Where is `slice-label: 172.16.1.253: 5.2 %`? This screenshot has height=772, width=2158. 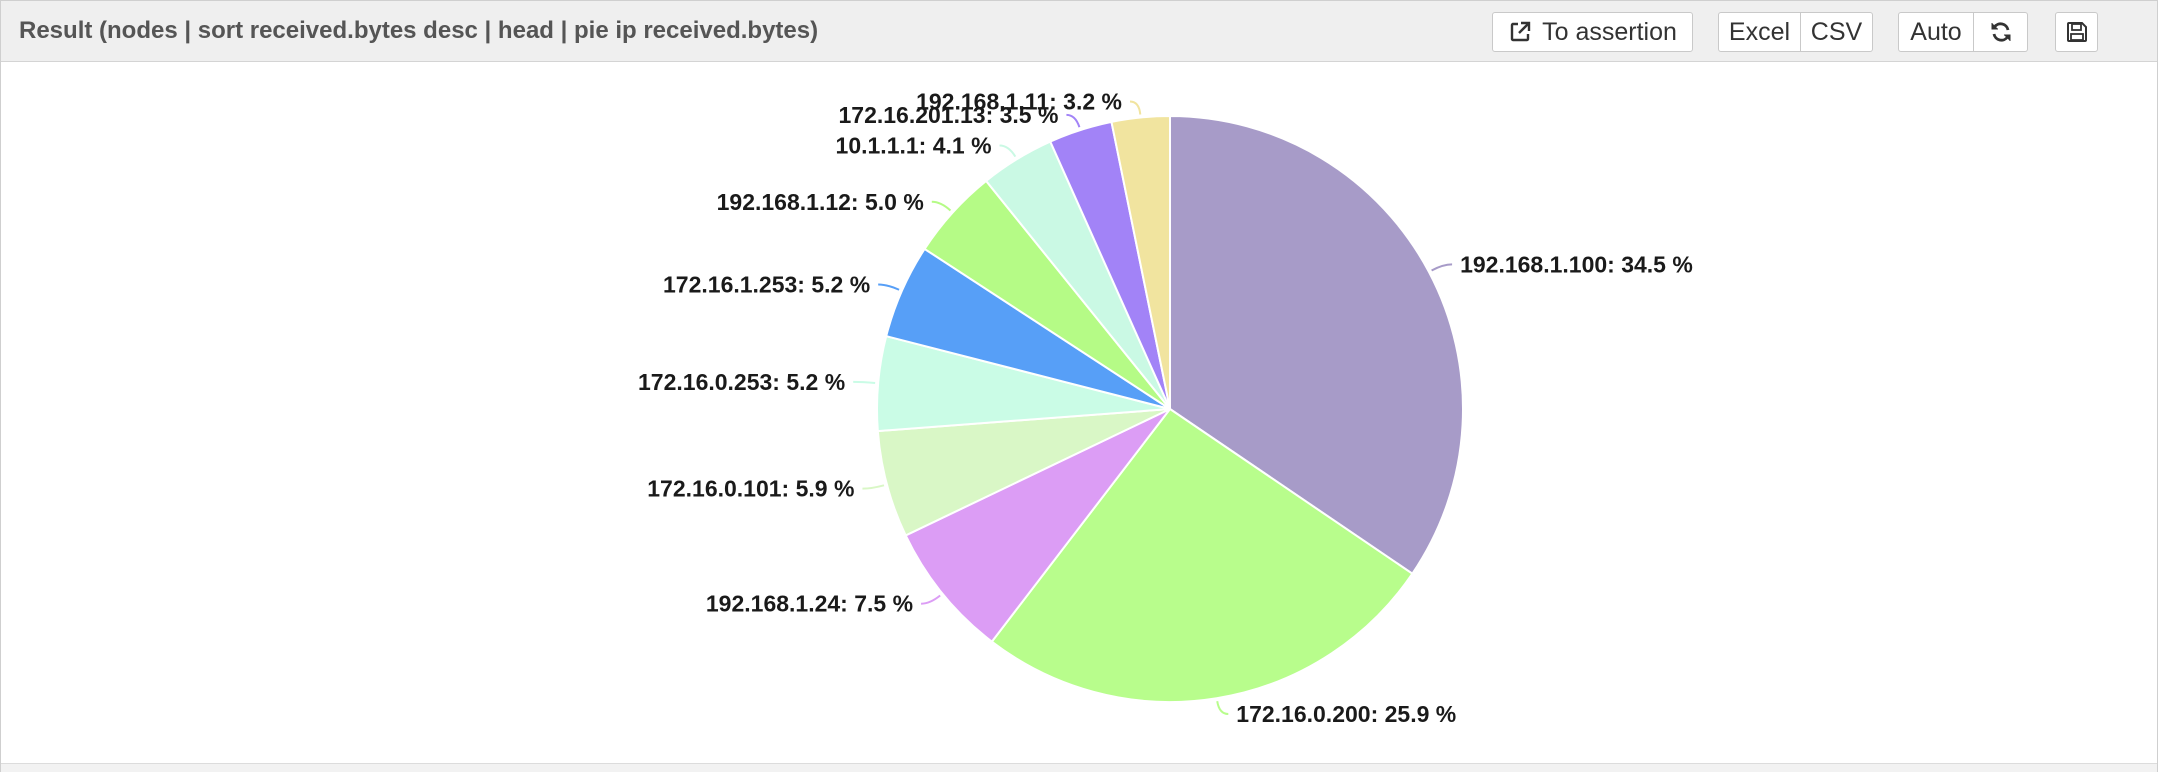
slice-label: 172.16.1.253: 5.2 % is located at coordinates (766, 285).